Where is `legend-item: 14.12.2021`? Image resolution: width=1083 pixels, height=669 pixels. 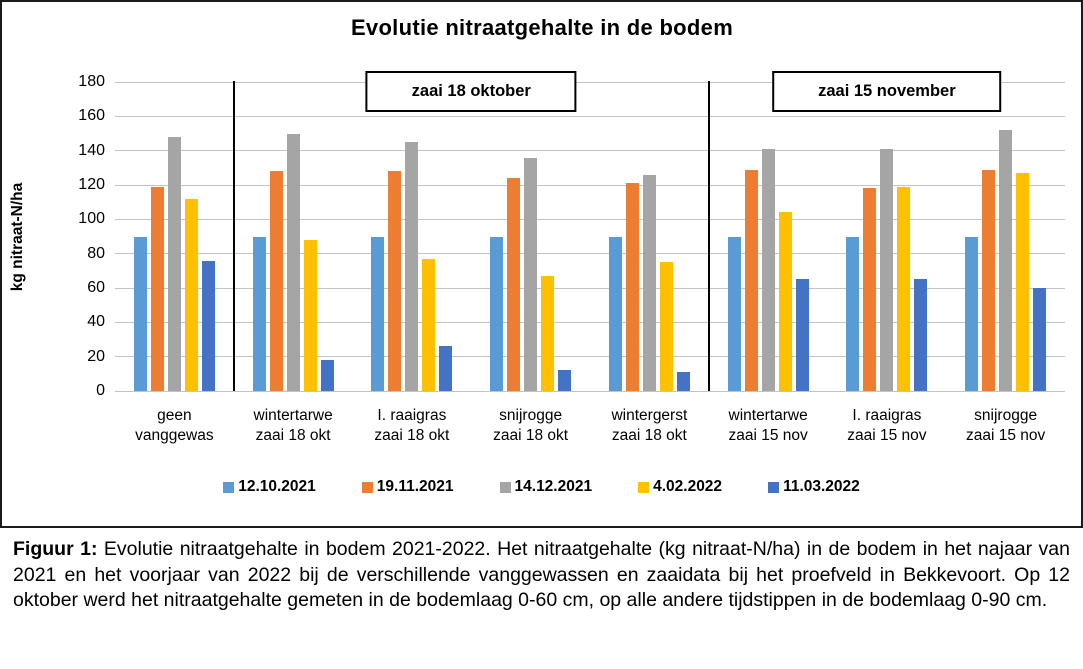 legend-item: 14.12.2021 is located at coordinates (546, 487).